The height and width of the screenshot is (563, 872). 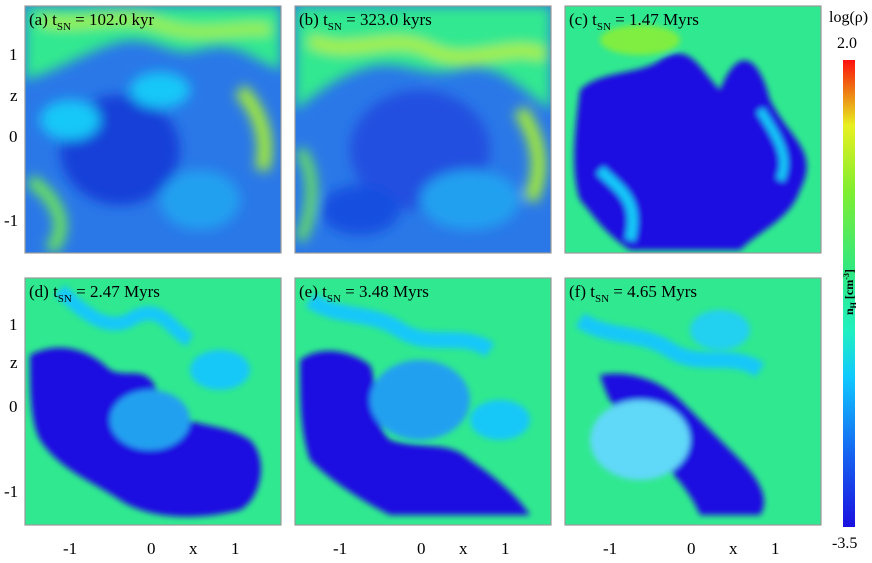 What do you see at coordinates (364, 293) in the screenshot?
I see `panel-e-label: (e) tSN = 3.48 Myrs` at bounding box center [364, 293].